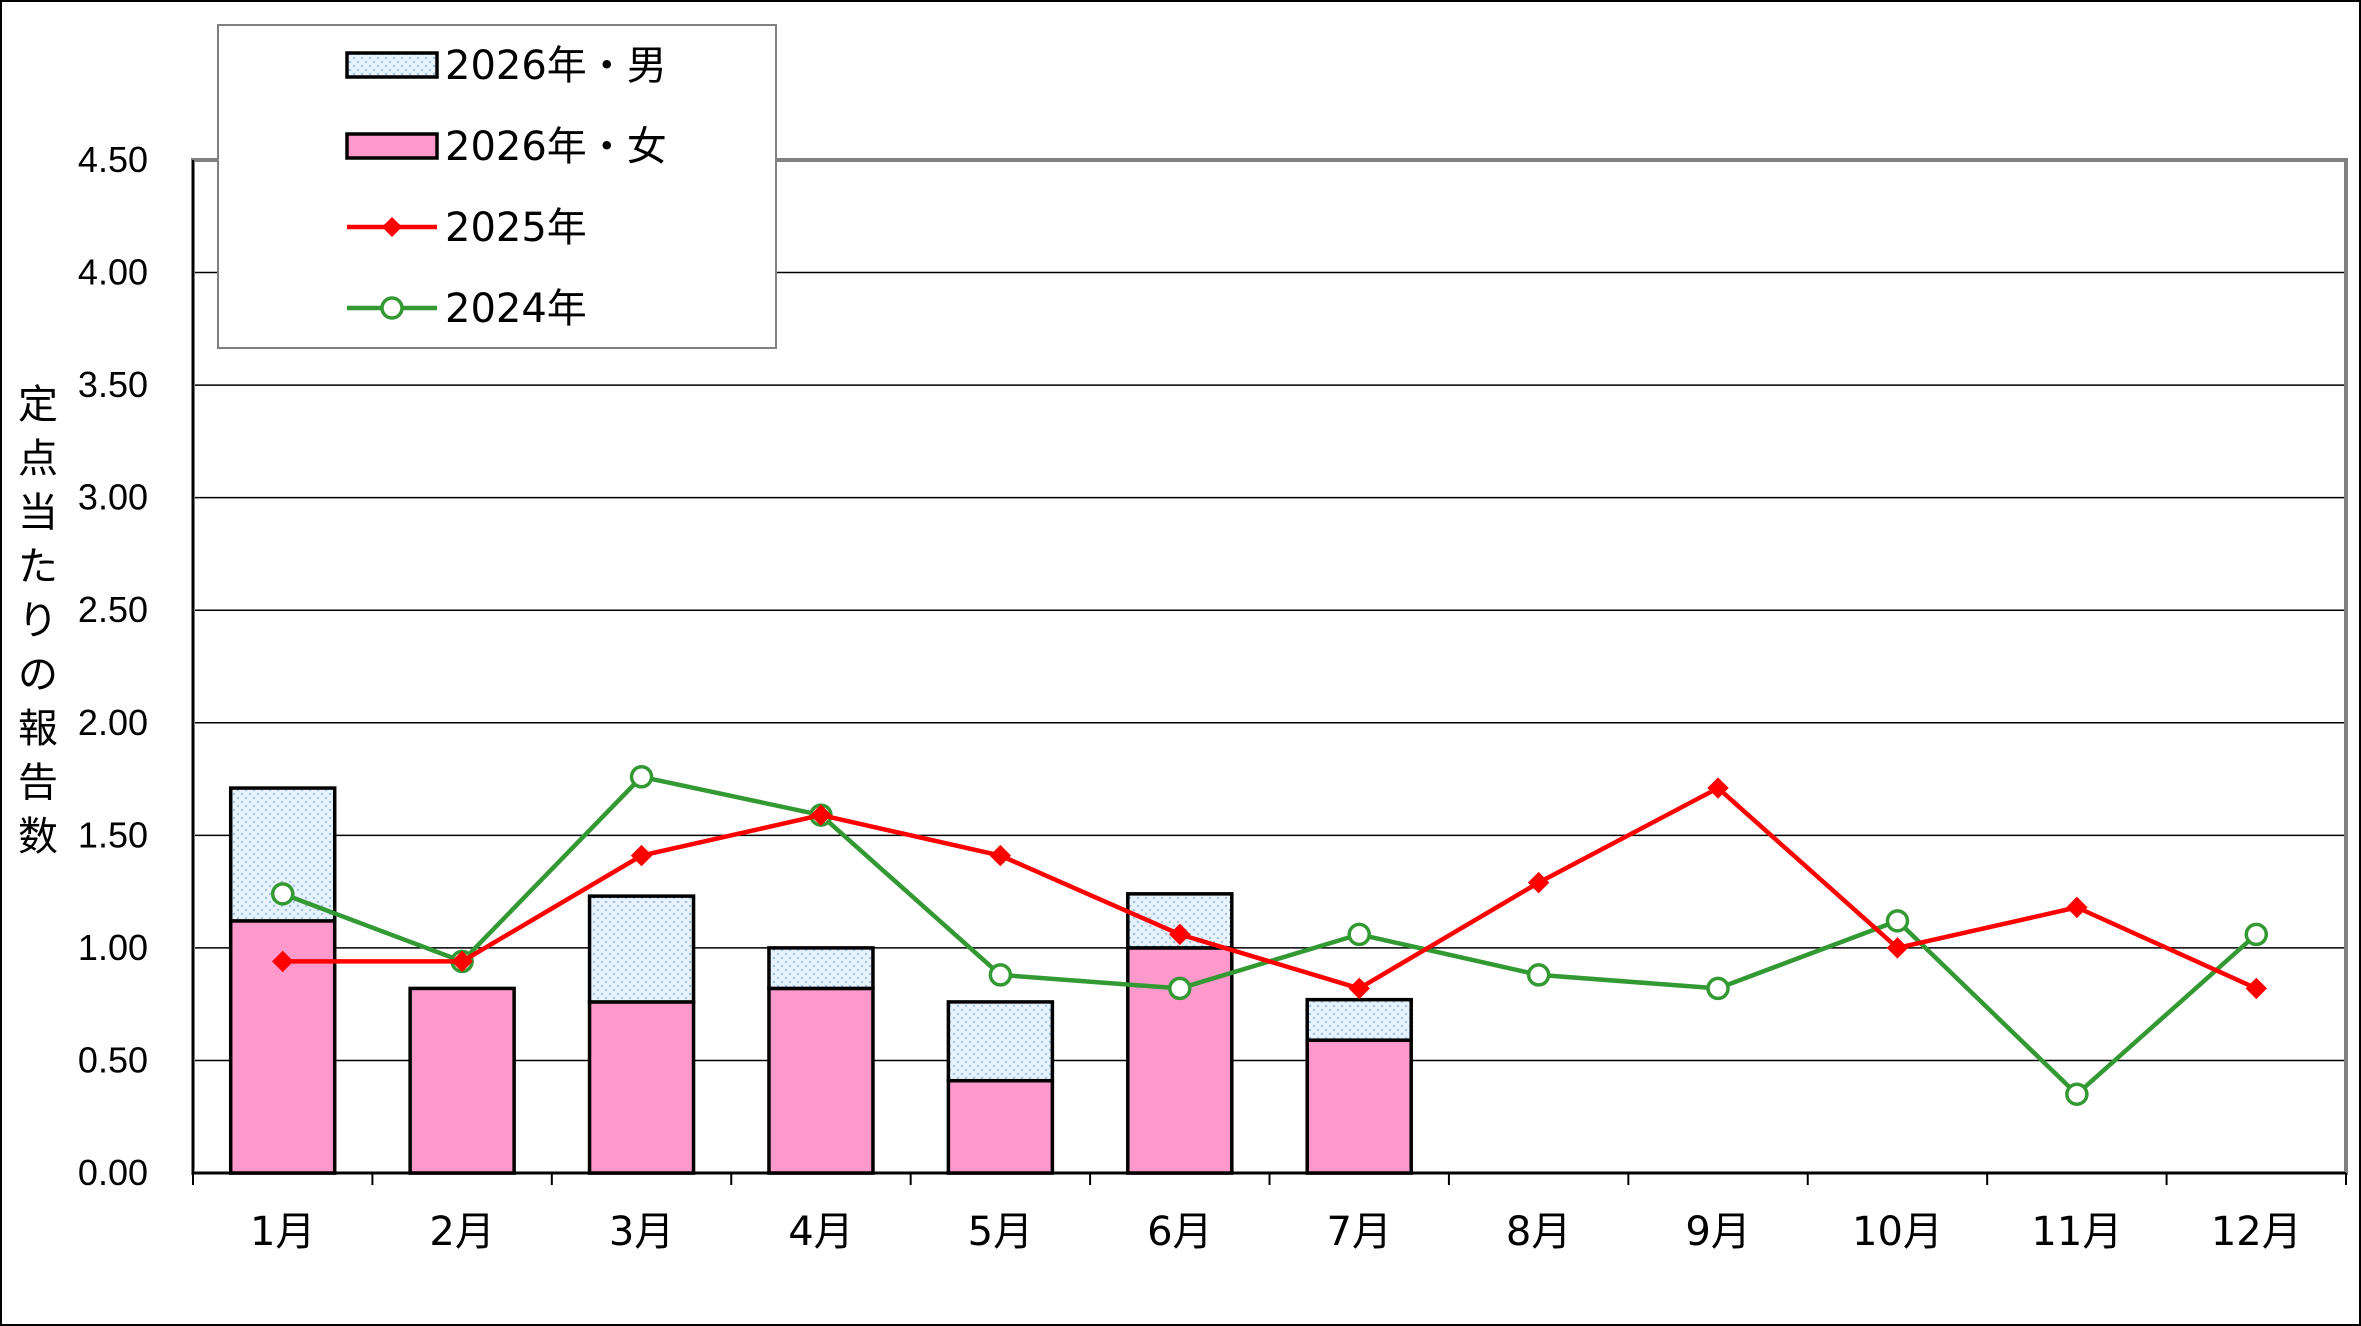  I want to click on legend-box, so click(497, 186).